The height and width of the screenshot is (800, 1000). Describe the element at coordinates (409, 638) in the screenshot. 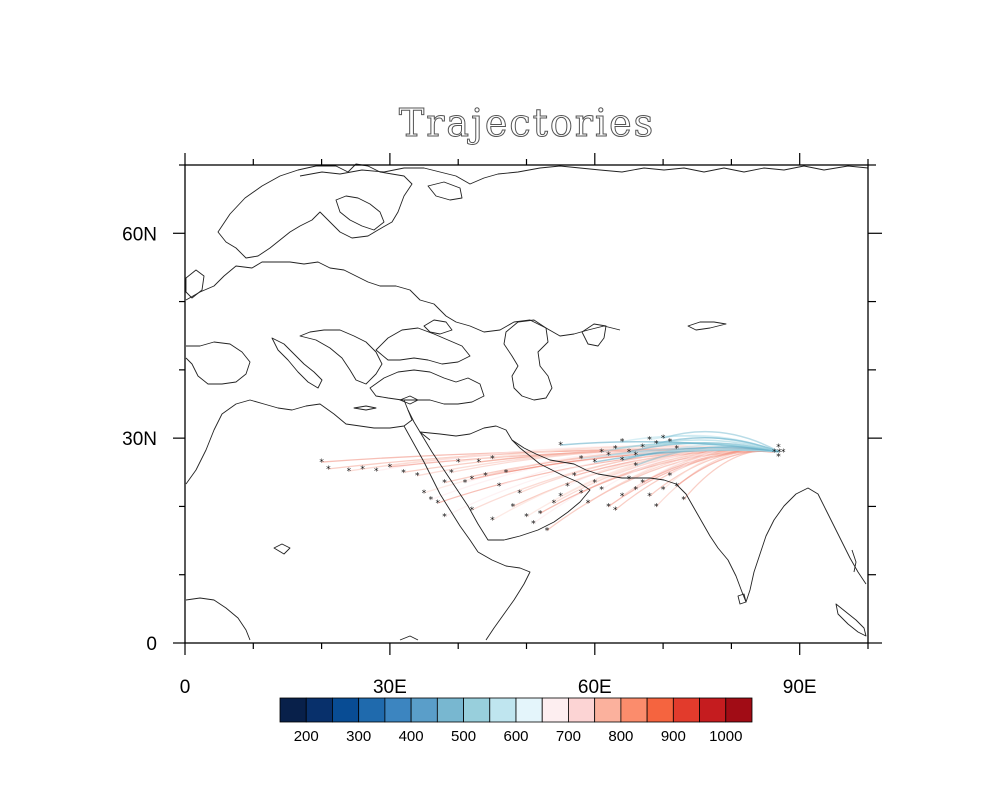

I see `coastline-lake-victoria` at that location.